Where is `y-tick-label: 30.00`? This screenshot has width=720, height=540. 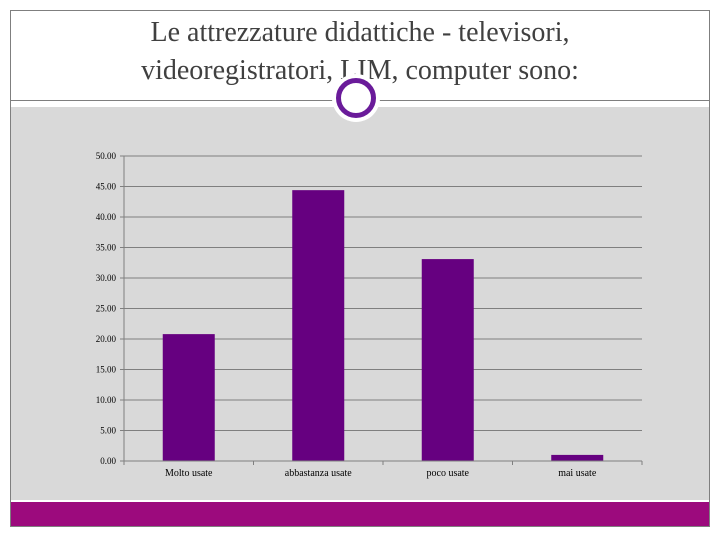
y-tick-label: 30.00 is located at coordinates (106, 278).